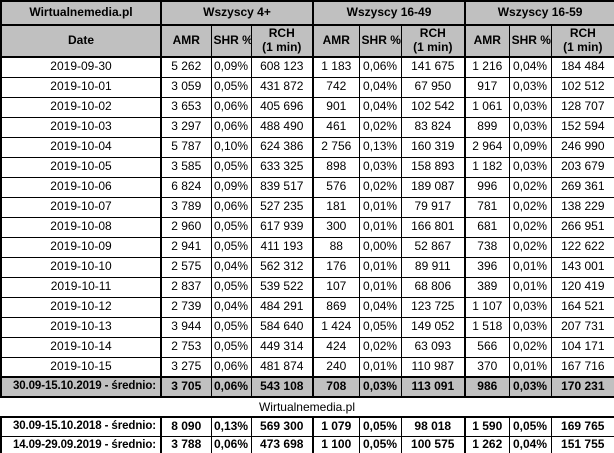  Describe the element at coordinates (282, 307) in the screenshot. I see `value-cell: 484 291` at that location.